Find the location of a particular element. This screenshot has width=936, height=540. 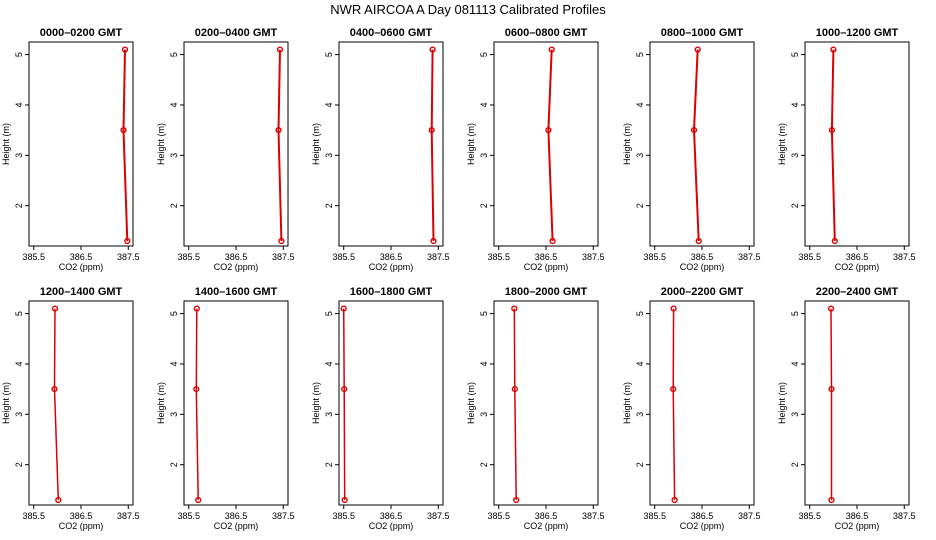

panel-title: 1800–2000 GMT is located at coordinates (546, 292).